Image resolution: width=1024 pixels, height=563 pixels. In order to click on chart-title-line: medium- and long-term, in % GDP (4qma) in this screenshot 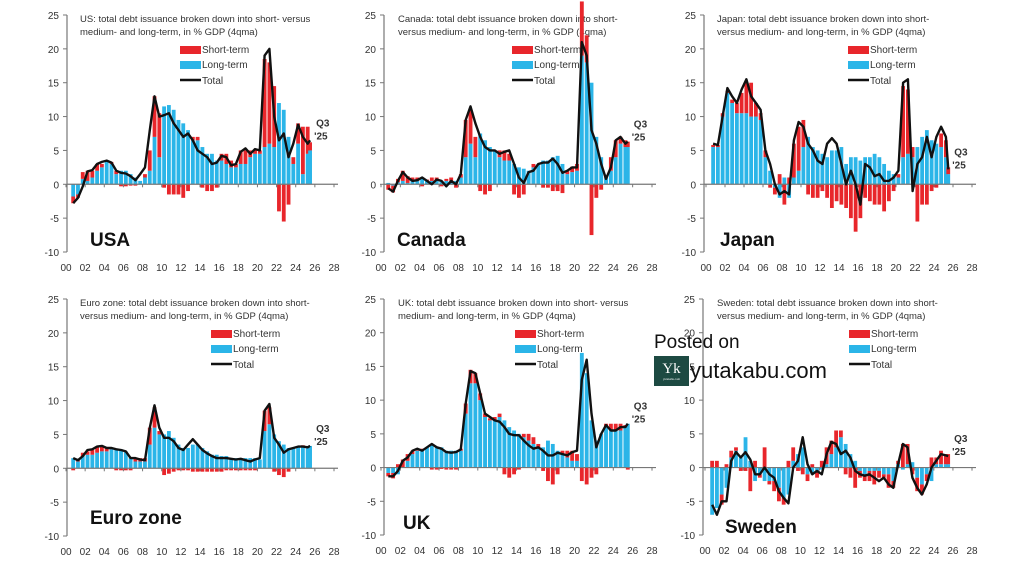, I will do `click(169, 32)`.